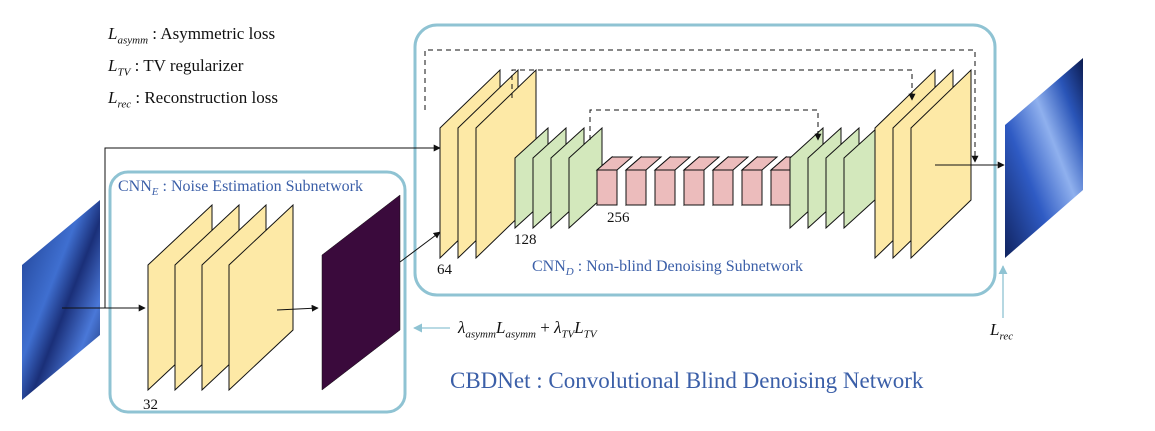  What do you see at coordinates (569, 272) in the screenshot?
I see `cnn-d-sub: D` at bounding box center [569, 272].